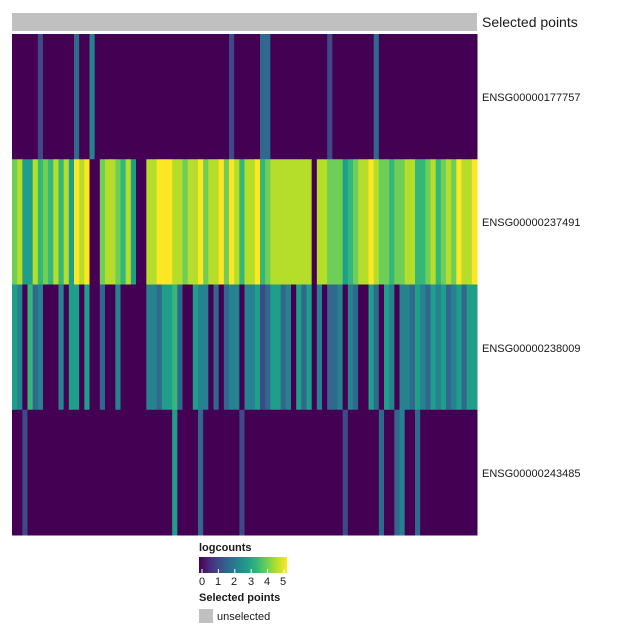  What do you see at coordinates (242, 582) in the screenshot?
I see `colorbar-tick-labels: 0 1 2 3 4 5` at bounding box center [242, 582].